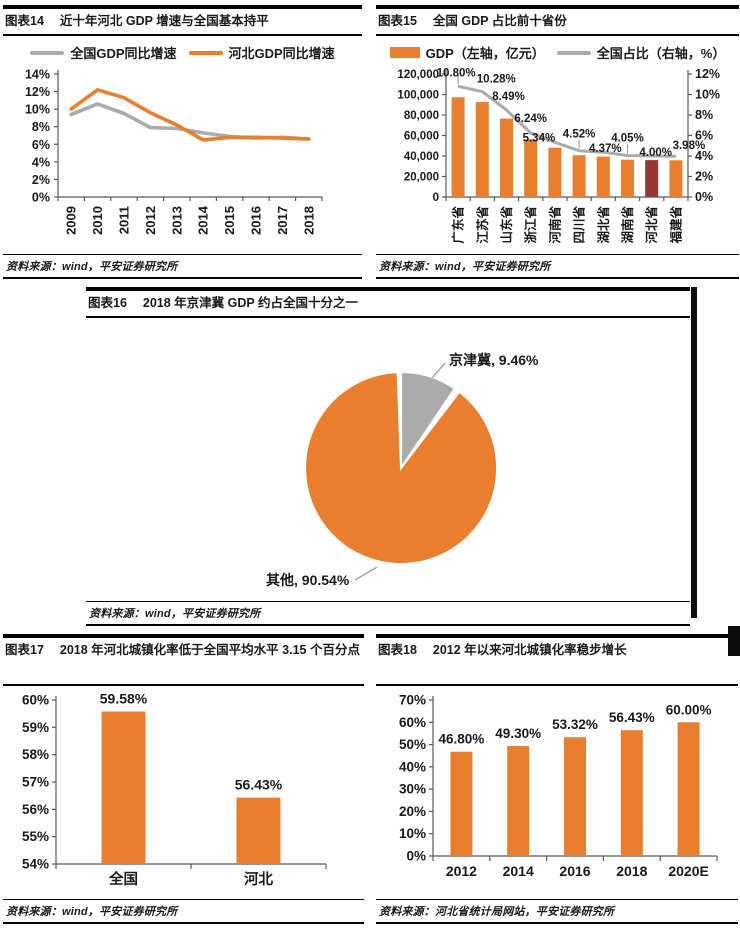 The width and height of the screenshot is (740, 932). Describe the element at coordinates (482, 149) in the screenshot. I see `gdp-bar-江苏省` at that location.